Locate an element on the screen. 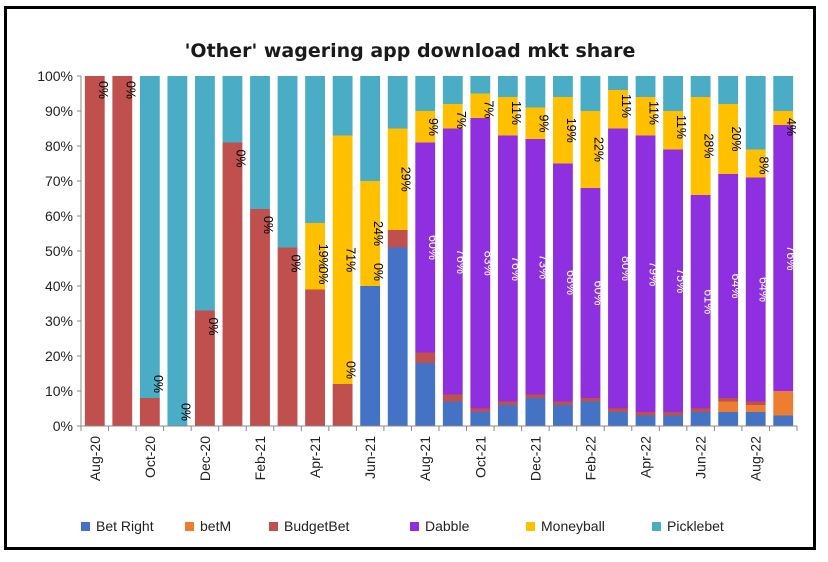  data-label-dabble: 73% is located at coordinates (543, 266).